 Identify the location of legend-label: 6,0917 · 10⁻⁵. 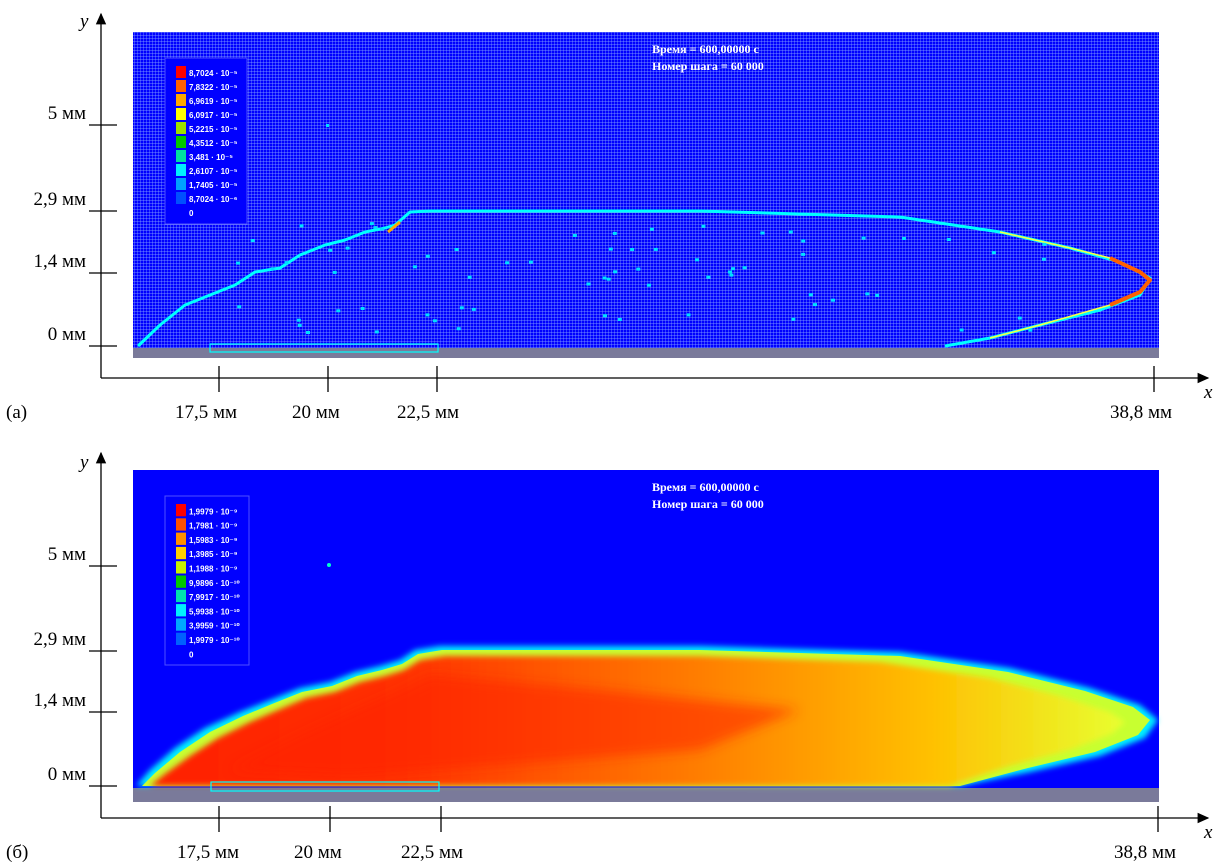
(213, 115).